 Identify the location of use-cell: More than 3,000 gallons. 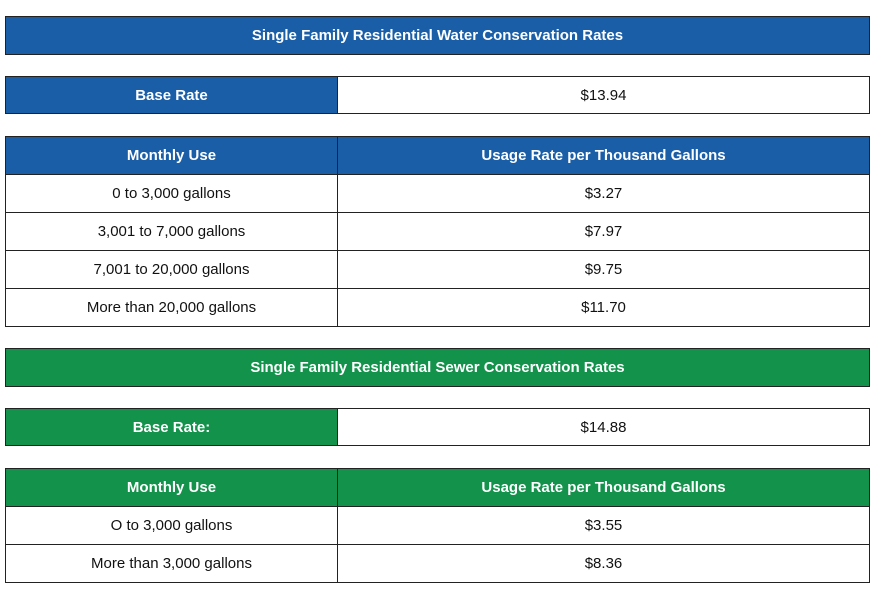
(171, 563).